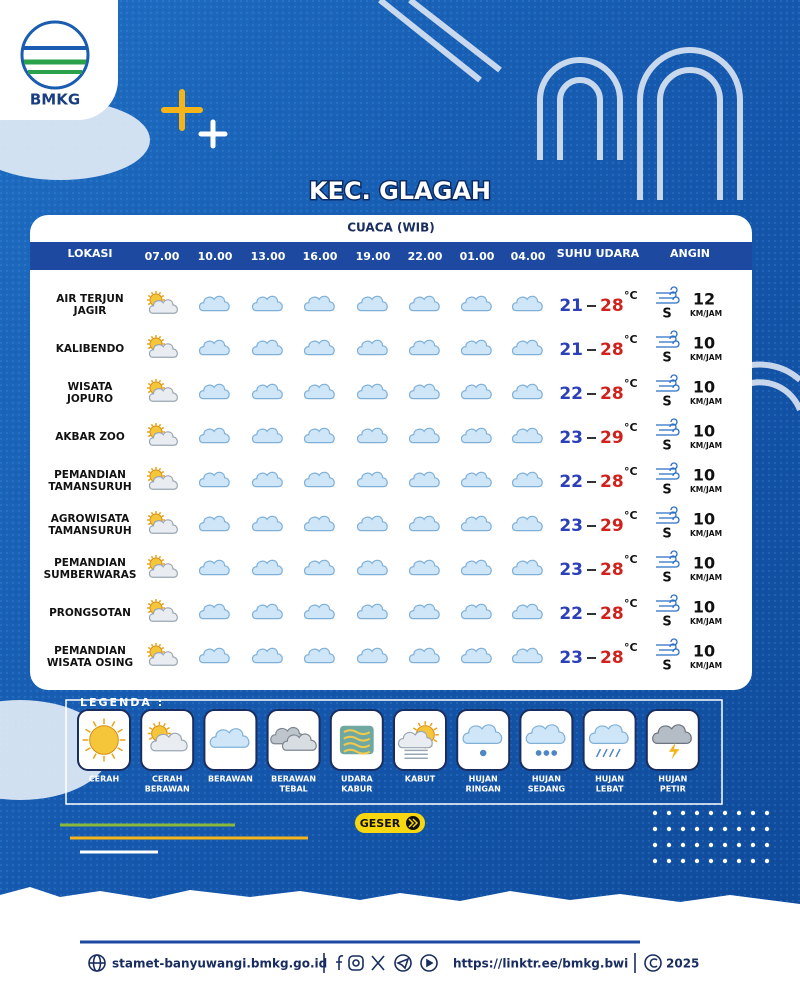 The height and width of the screenshot is (1000, 800). What do you see at coordinates (104, 779) in the screenshot?
I see `legend-label: CERAH` at bounding box center [104, 779].